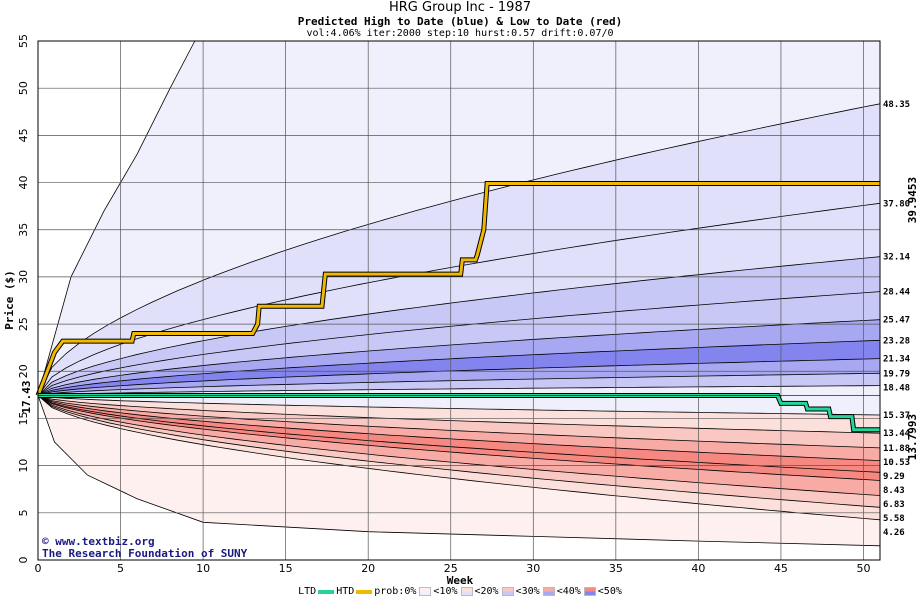 The image size is (920, 600). I want to click on credit-website: © www.textbiz.org, so click(98, 541).